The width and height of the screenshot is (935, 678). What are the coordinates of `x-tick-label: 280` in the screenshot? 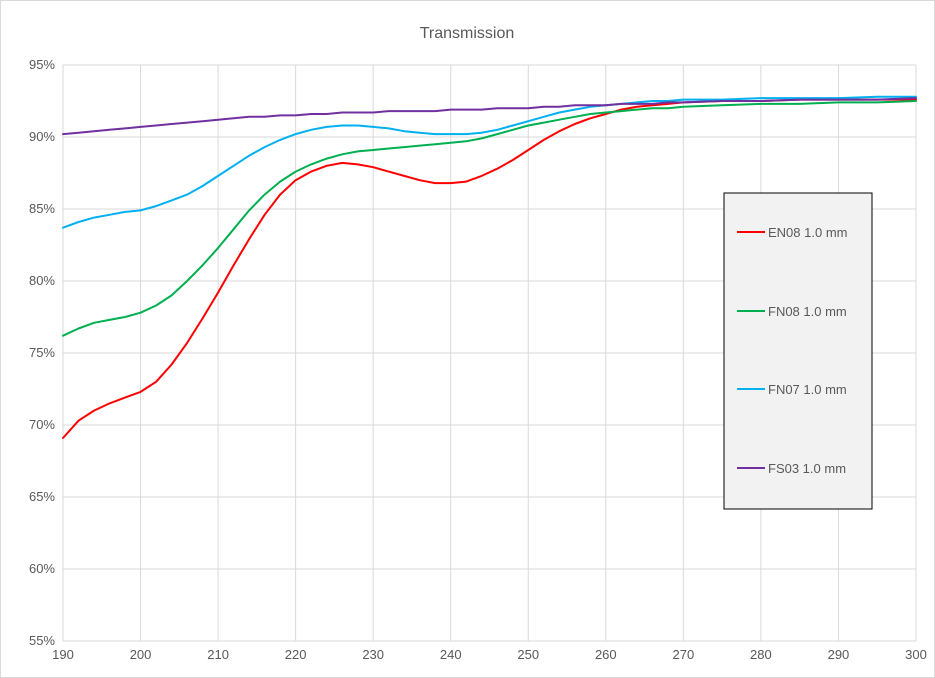 It's located at (761, 654).